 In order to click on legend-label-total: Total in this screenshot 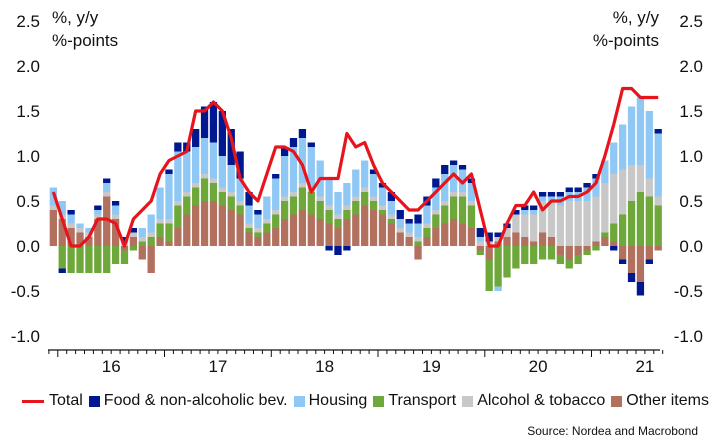, I will do `click(66, 400)`.